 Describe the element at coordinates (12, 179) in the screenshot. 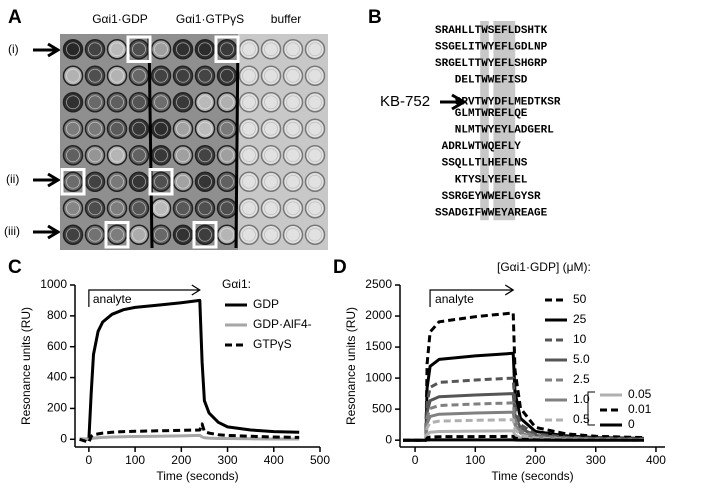

I see `row-label: (ii)` at that location.